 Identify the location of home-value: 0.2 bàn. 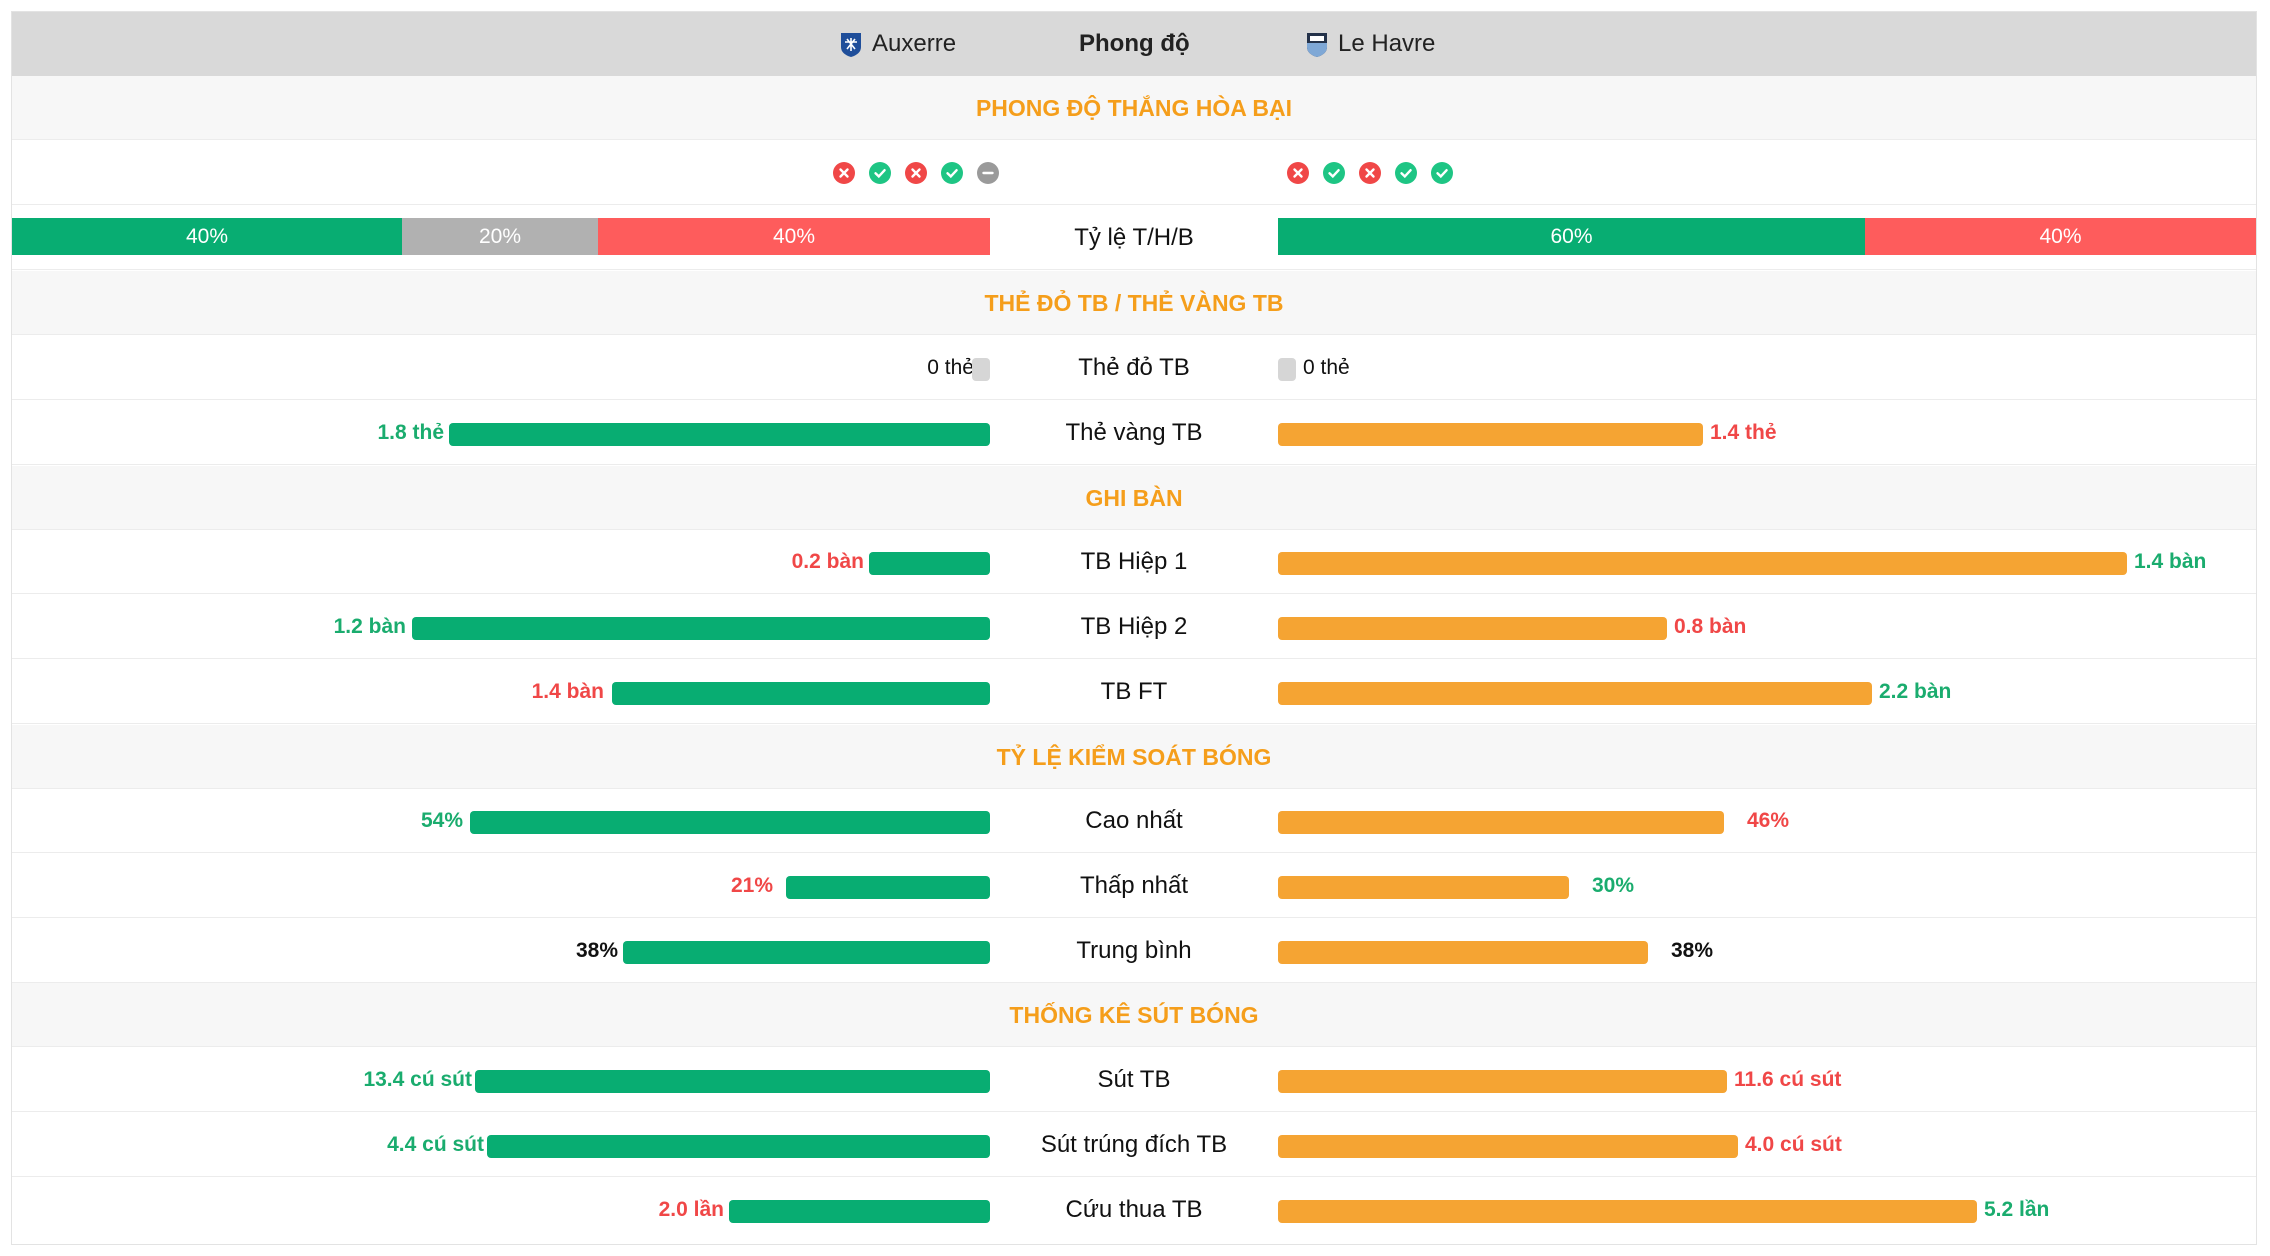
(827, 561).